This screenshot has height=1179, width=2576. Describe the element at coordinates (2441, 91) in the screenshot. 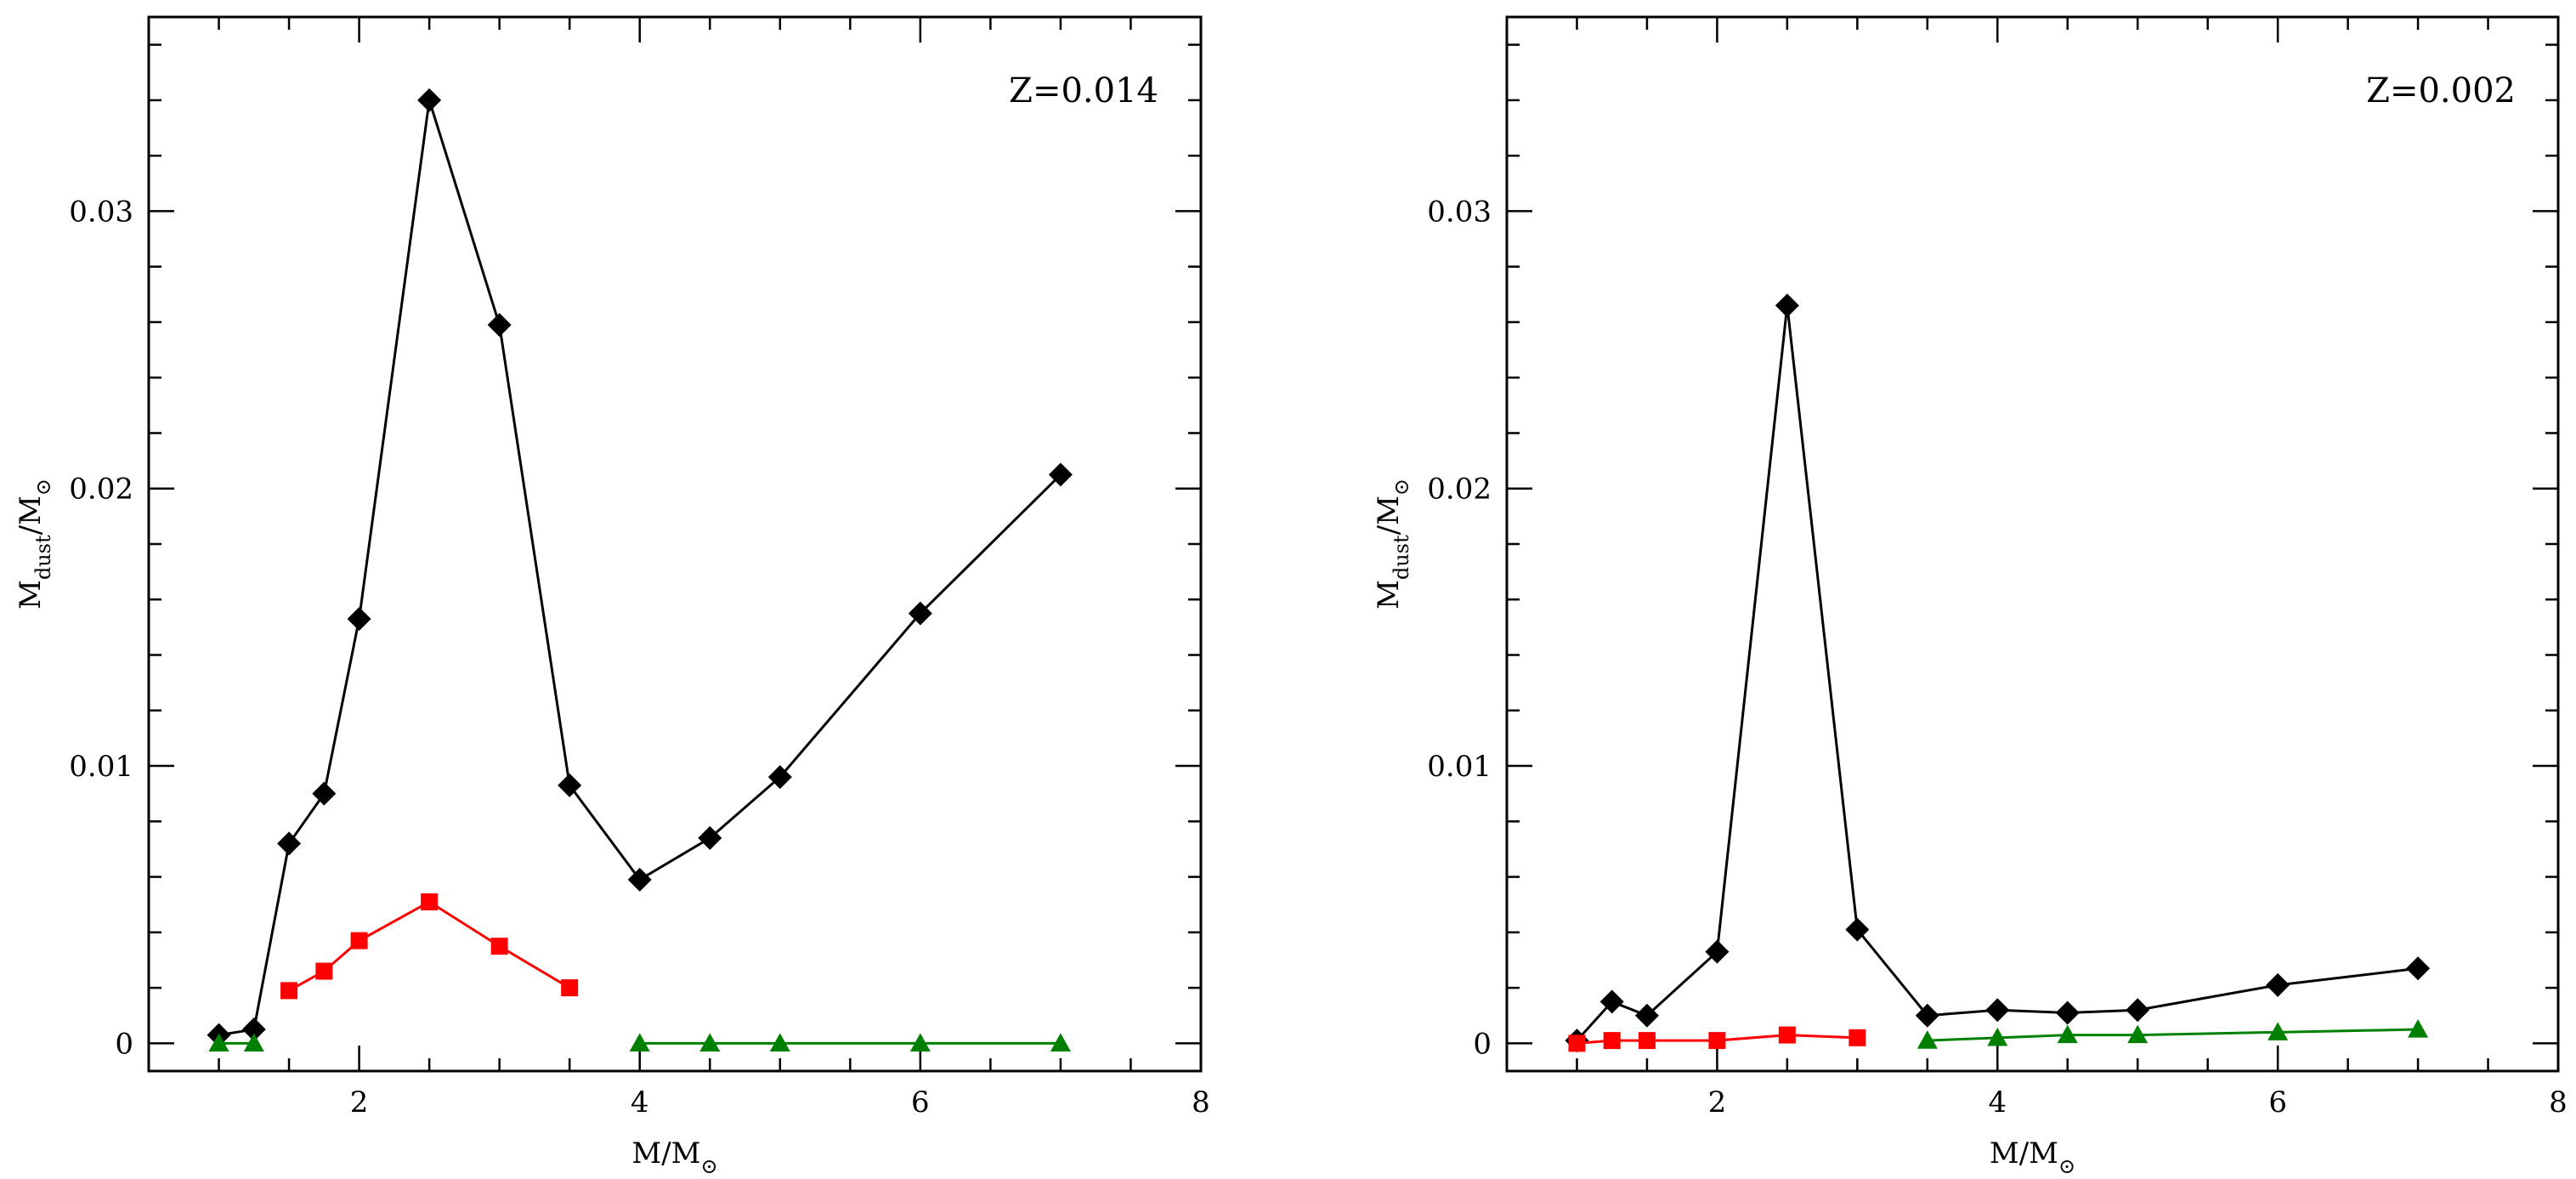

I see `metallicity-annotation: Z=0.002` at that location.